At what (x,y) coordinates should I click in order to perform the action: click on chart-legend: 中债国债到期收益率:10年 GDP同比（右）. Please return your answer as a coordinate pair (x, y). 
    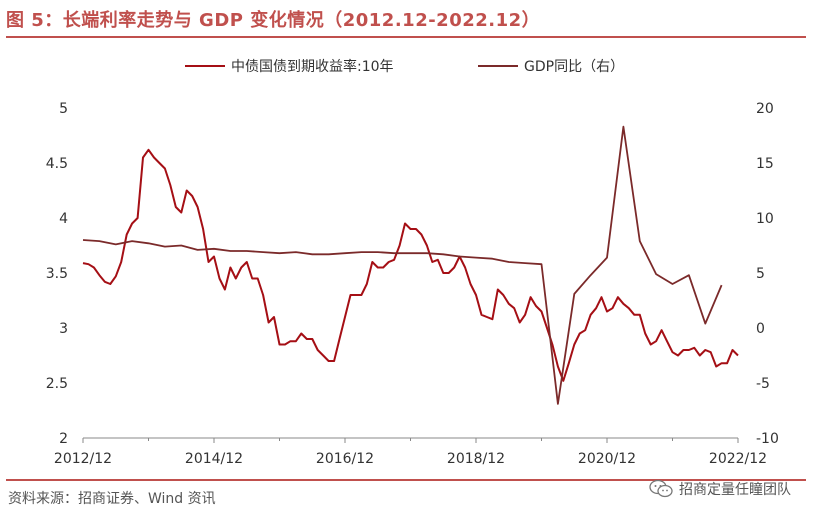
    Looking at the image, I should click on (406, 67).